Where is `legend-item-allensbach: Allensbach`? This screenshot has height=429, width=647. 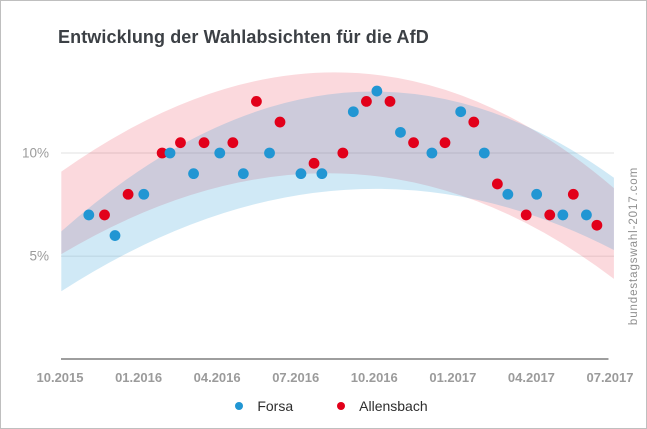
legend-item-allensbach: Allensbach is located at coordinates (382, 406).